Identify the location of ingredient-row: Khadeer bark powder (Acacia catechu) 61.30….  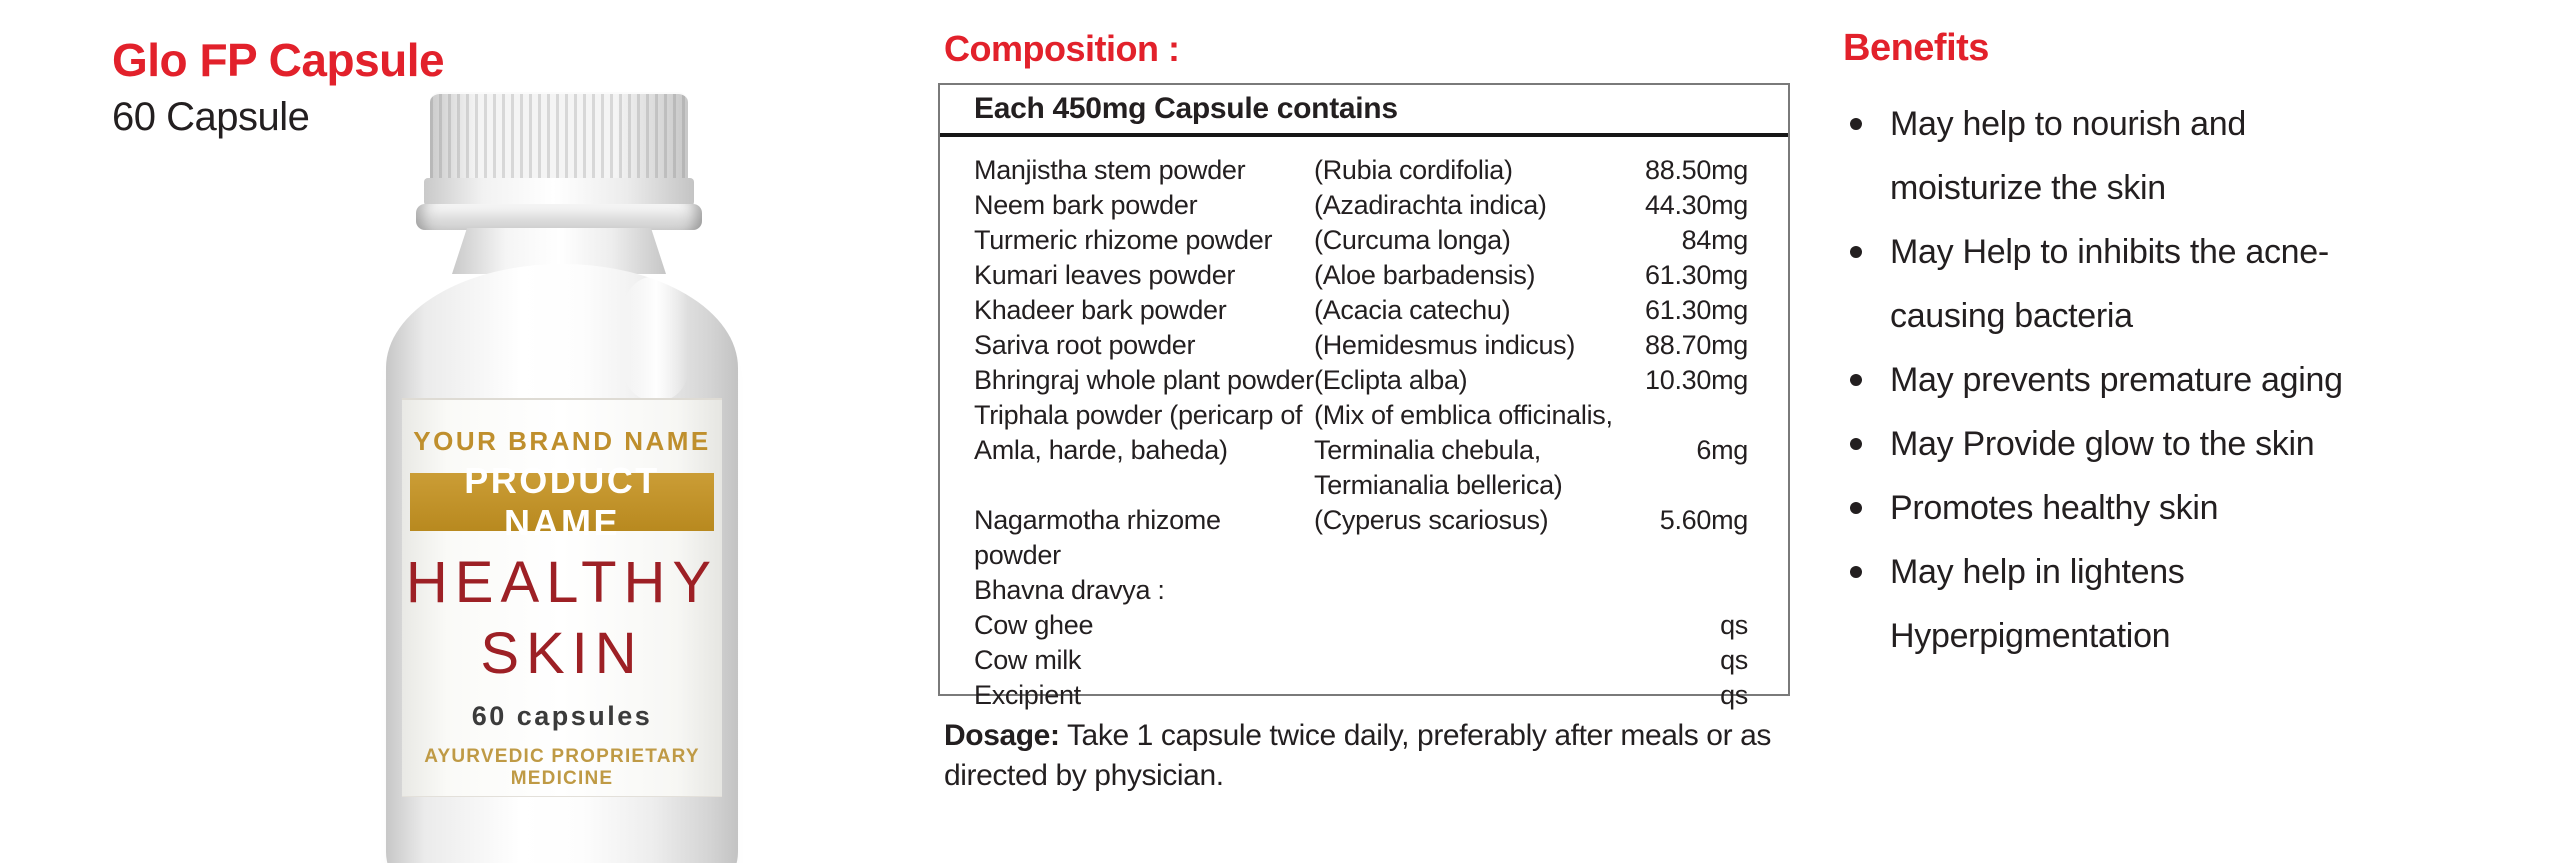
(1361, 310).